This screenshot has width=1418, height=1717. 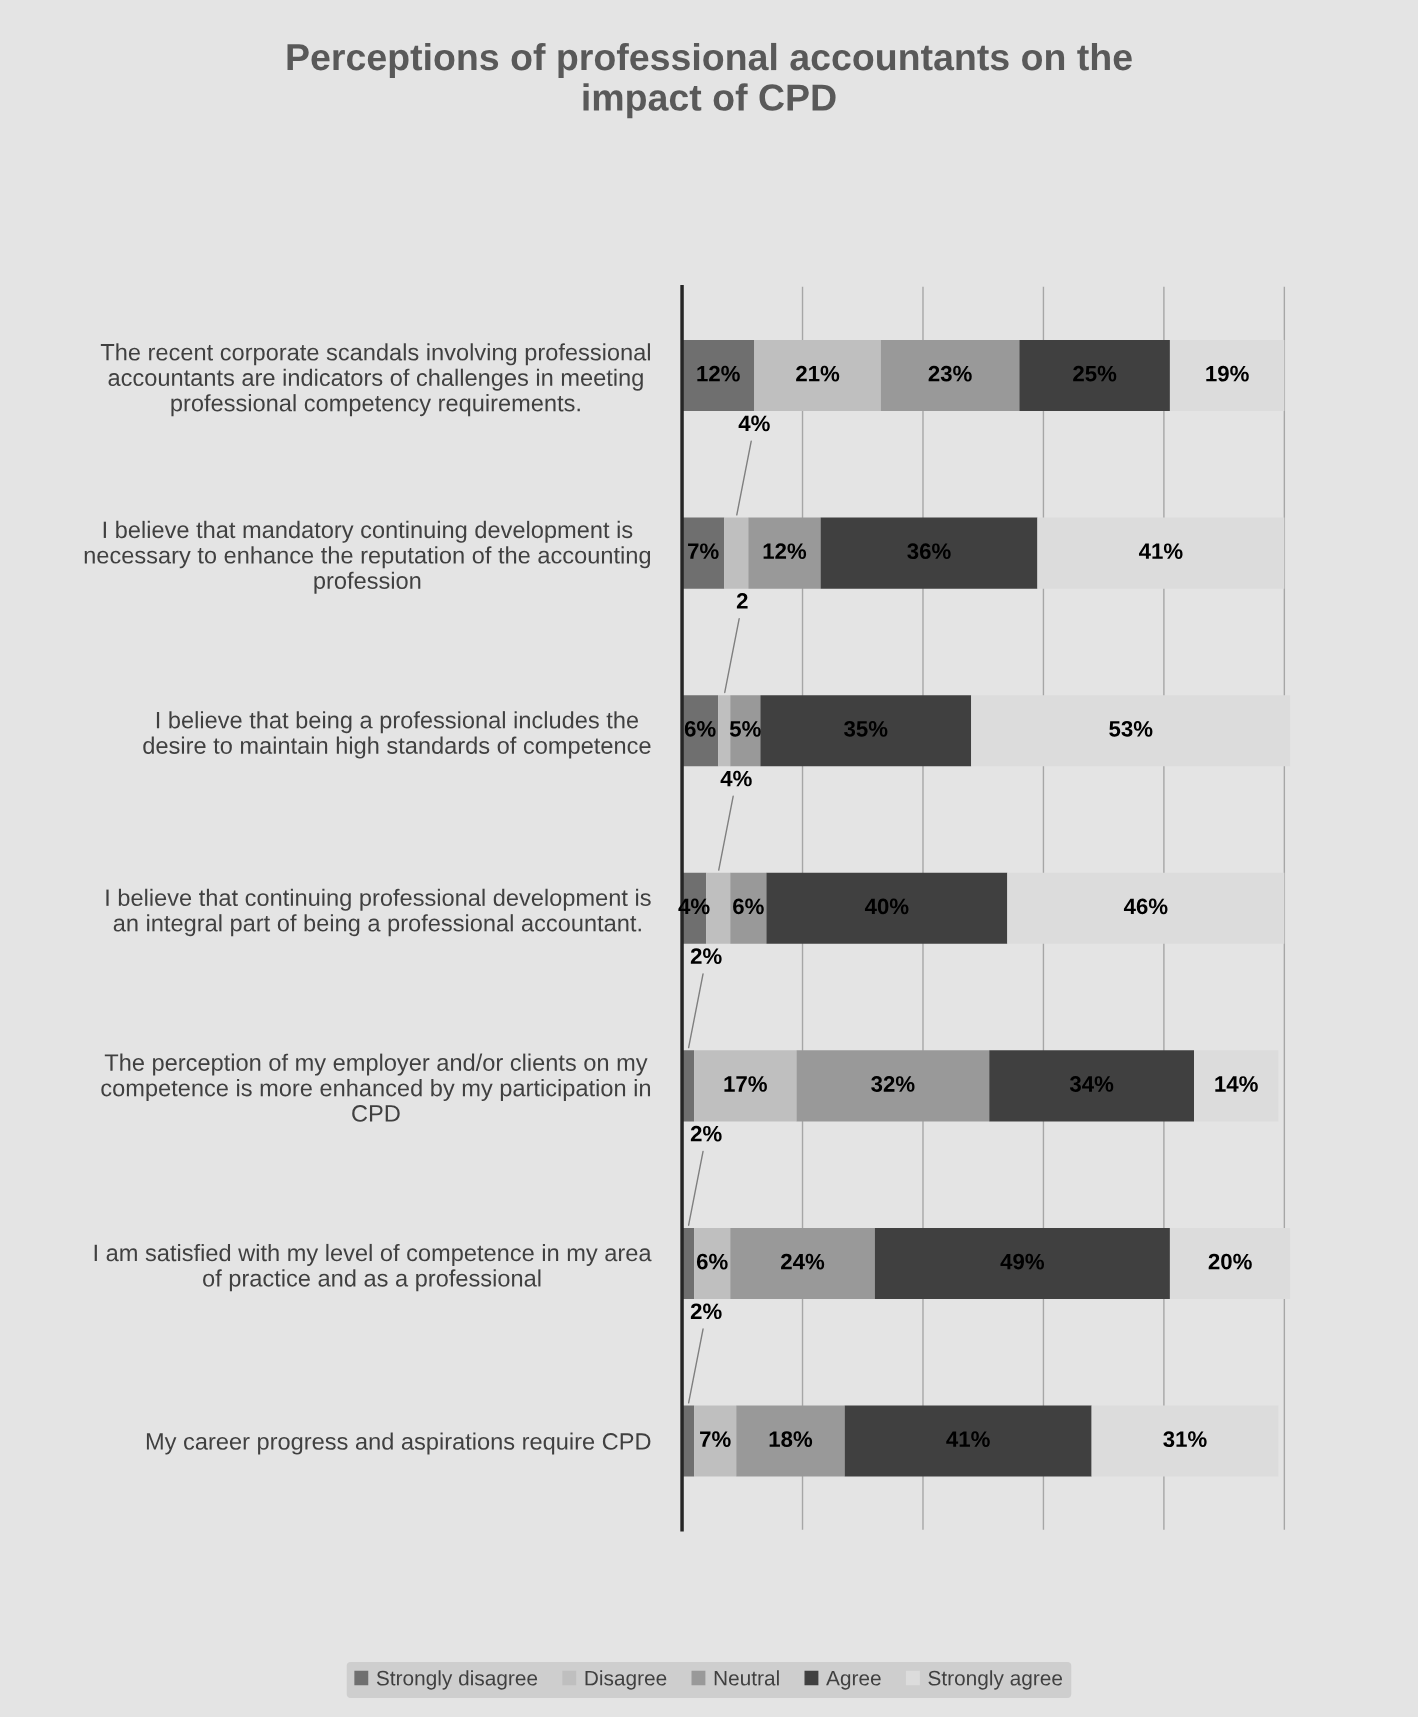 I want to click on data-label: 35%, so click(x=866, y=728).